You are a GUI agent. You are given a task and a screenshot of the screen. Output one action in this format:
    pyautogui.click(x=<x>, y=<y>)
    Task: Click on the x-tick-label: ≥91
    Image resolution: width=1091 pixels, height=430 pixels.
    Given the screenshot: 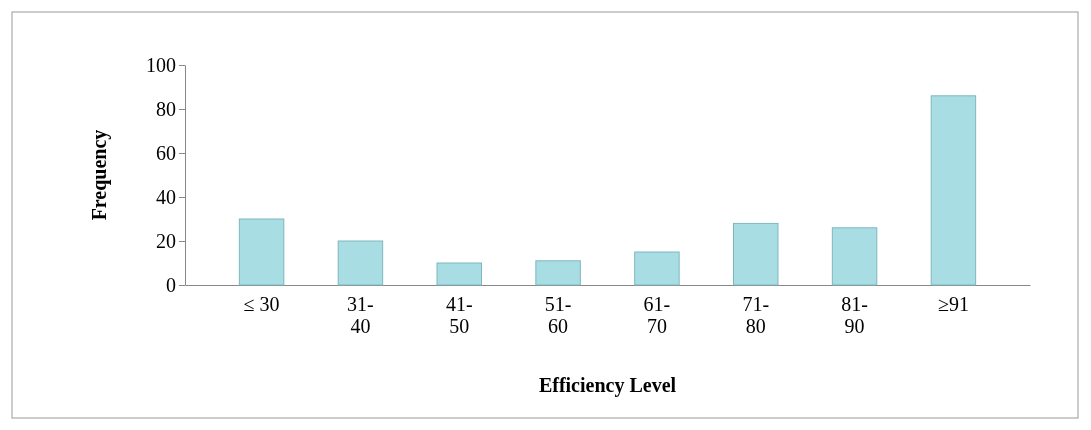 What is the action you would take?
    pyautogui.click(x=953, y=304)
    